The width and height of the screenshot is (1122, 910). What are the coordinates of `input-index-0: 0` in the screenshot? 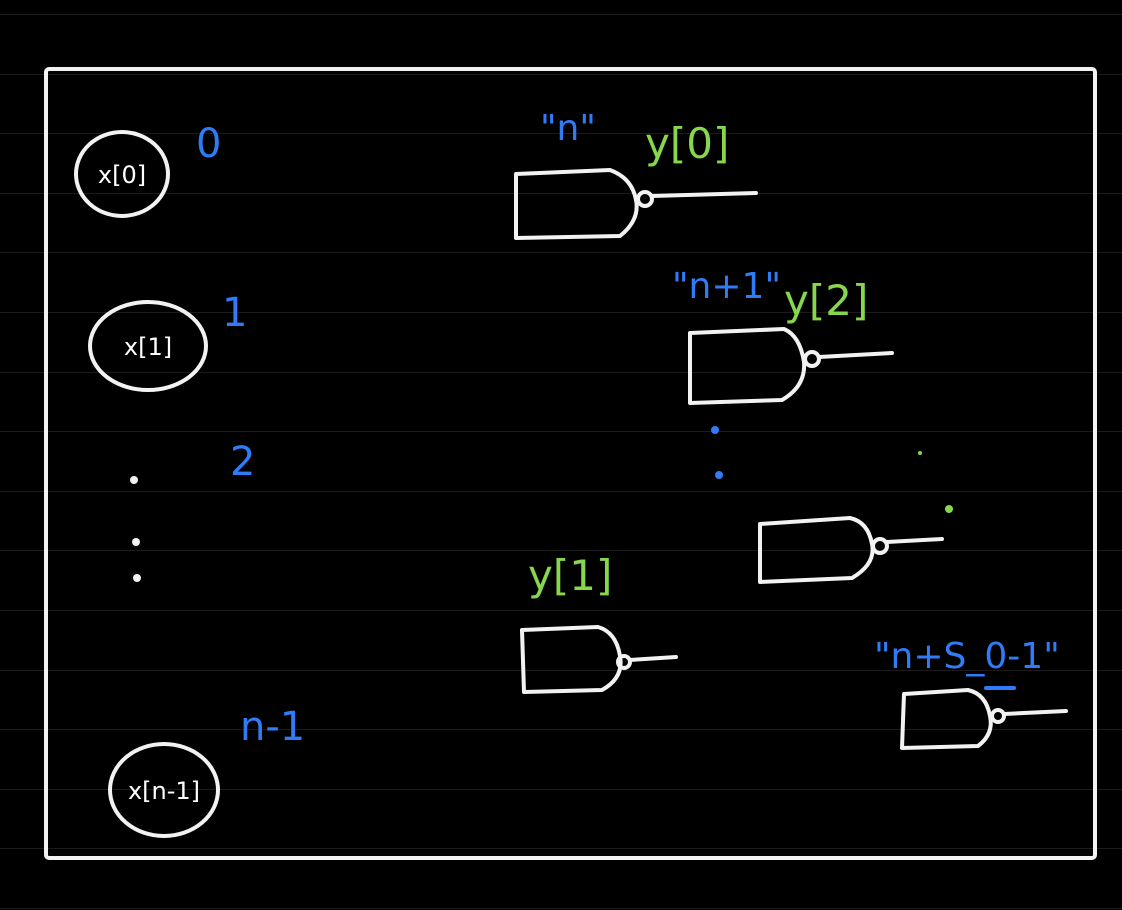 It's located at (208, 144).